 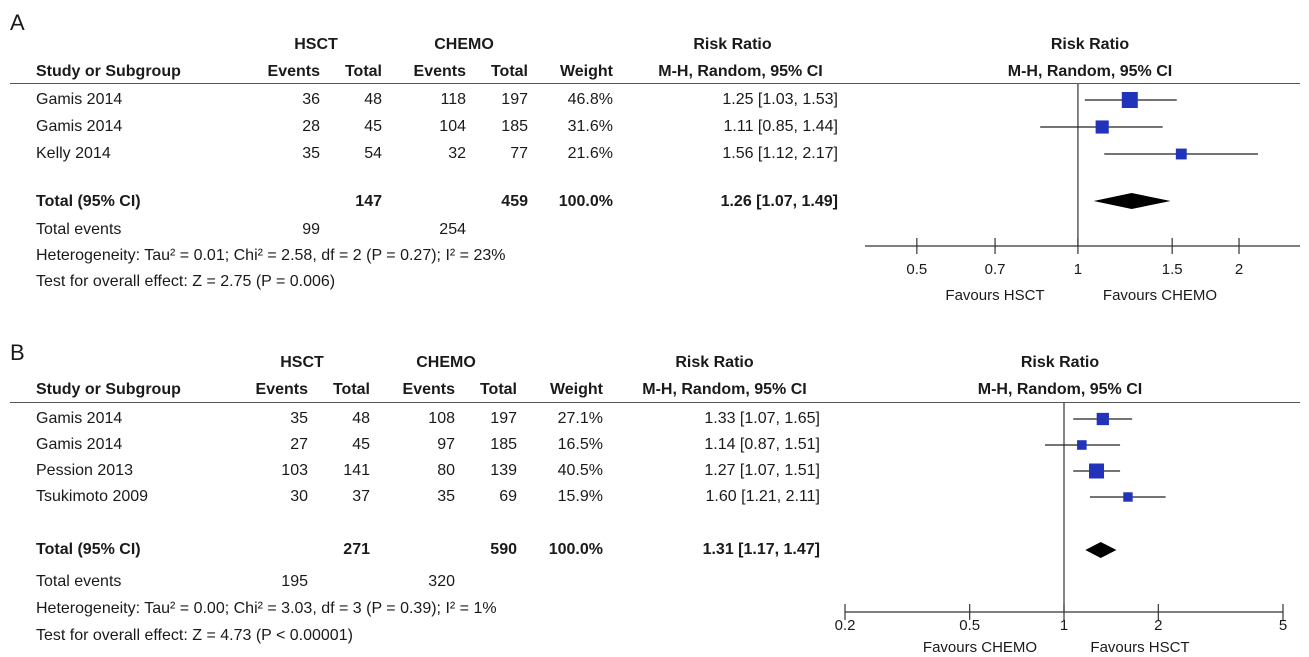 I want to click on weight: 15.9%, so click(x=580, y=496).